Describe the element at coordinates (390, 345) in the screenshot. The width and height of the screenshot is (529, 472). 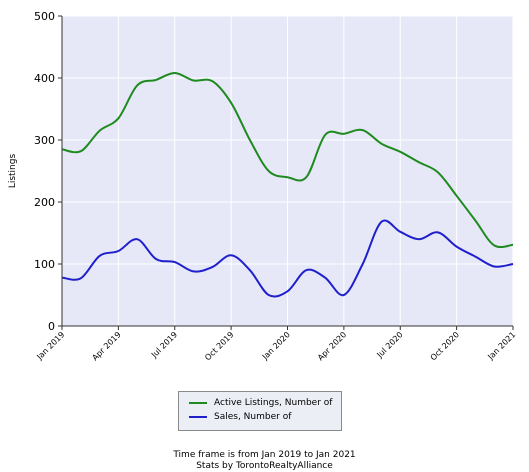
I see `x-tick-label-6: Jul 2020` at that location.